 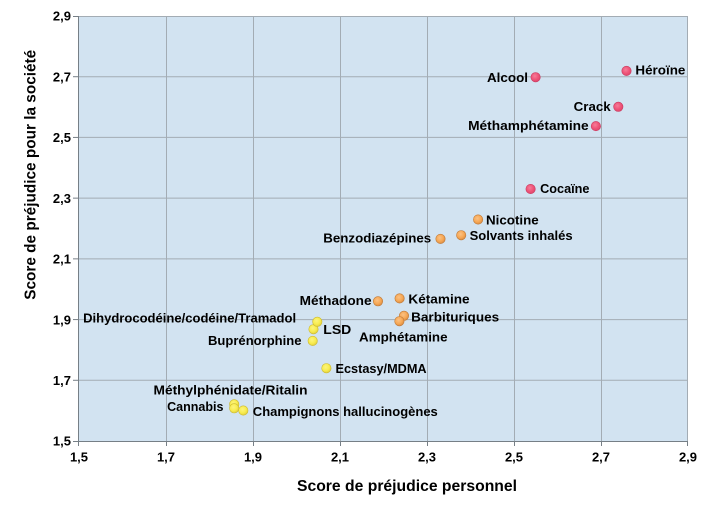 I want to click on svg-text: Solvants inhalés, so click(x=521, y=235).